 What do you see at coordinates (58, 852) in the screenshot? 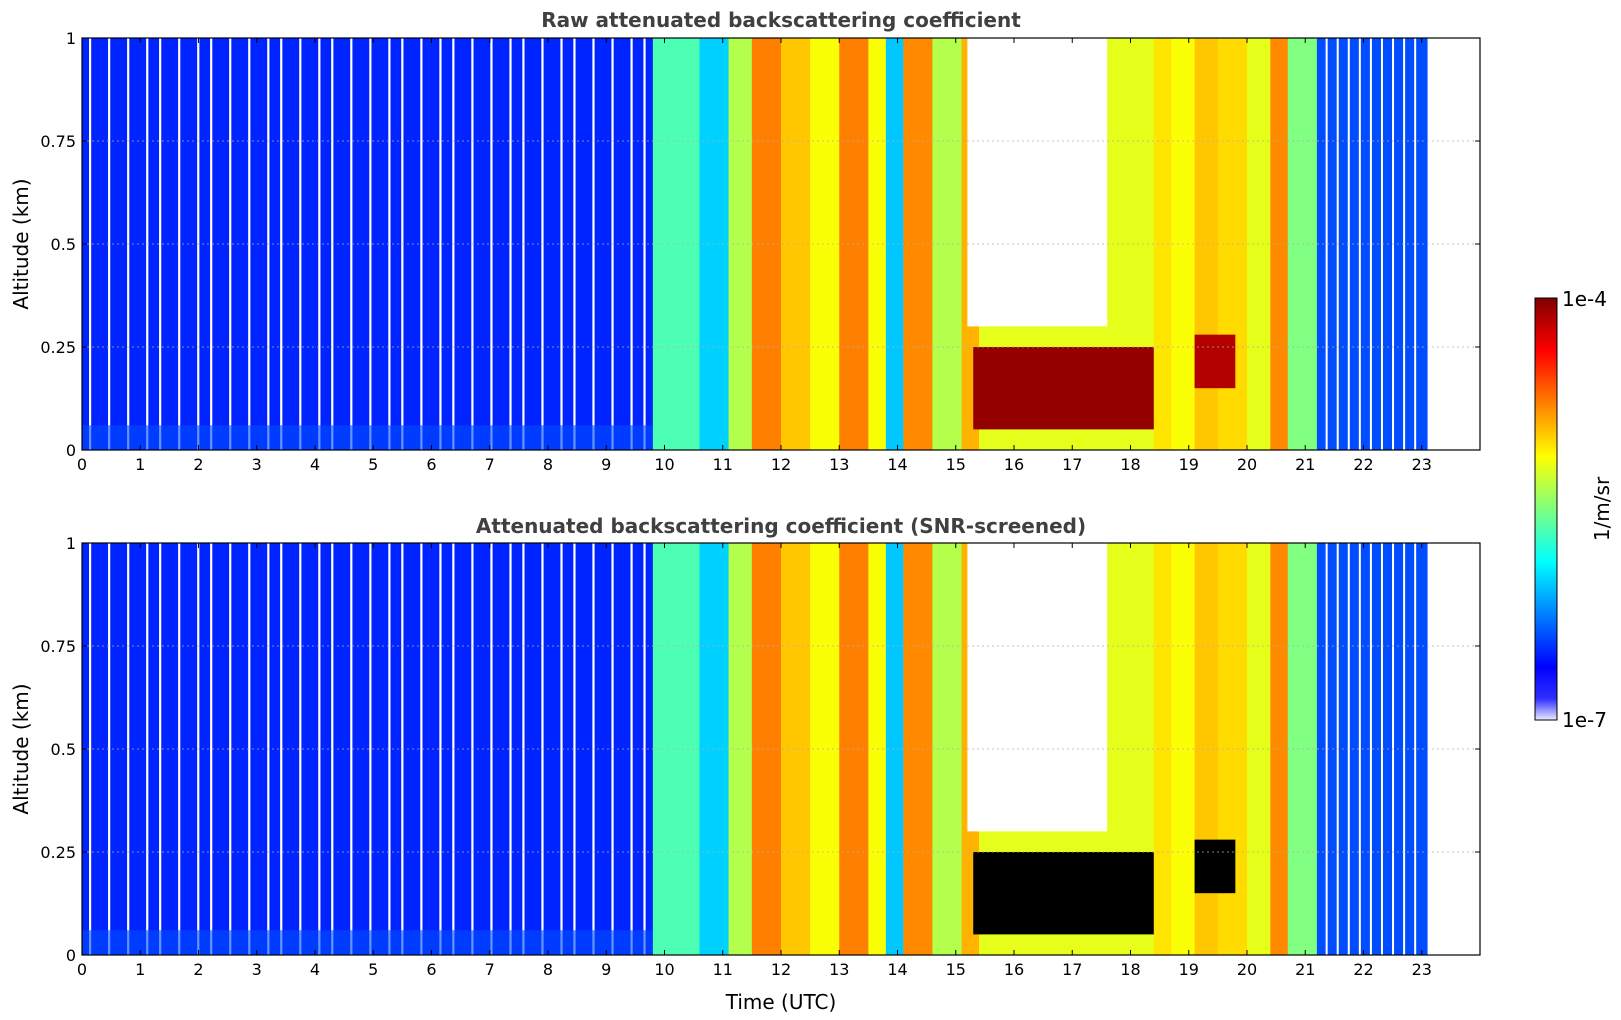
I see `y-tick-label: 0.25` at bounding box center [58, 852].